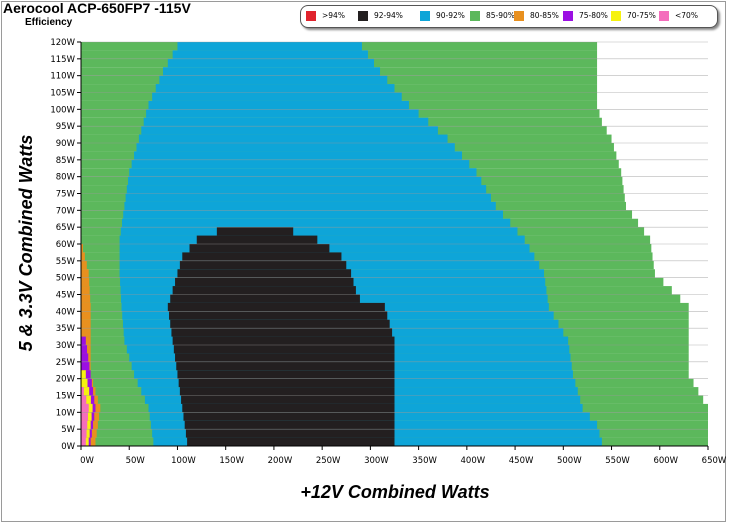 This screenshot has height=525, width=729. Describe the element at coordinates (641, 15) in the screenshot. I see `legend-label: 70-75%` at that location.